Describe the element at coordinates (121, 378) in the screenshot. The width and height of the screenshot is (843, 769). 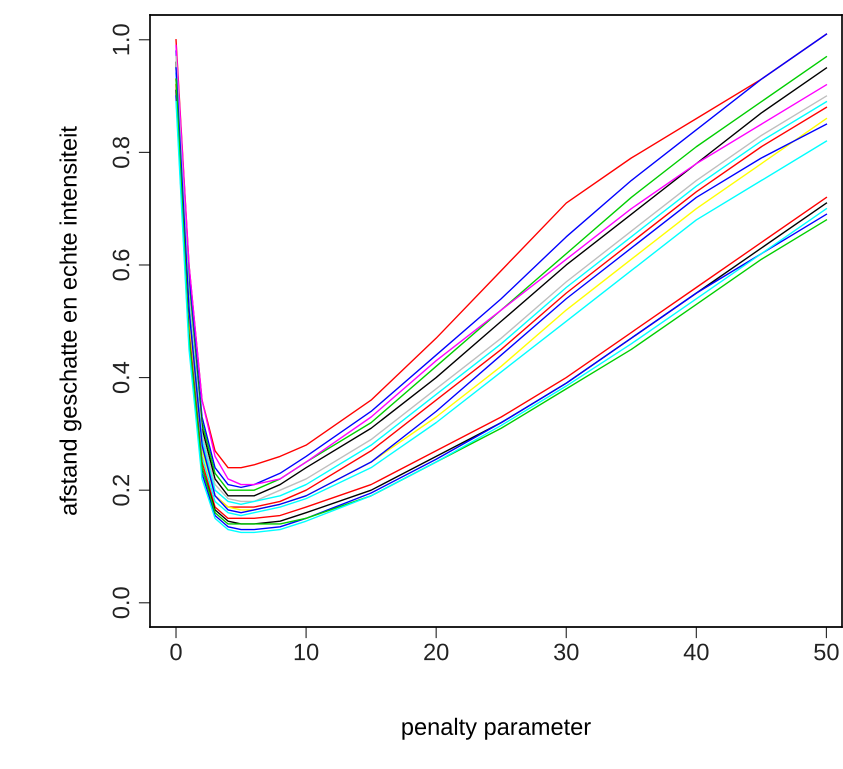
I see `y-tick-label: 0.4` at that location.